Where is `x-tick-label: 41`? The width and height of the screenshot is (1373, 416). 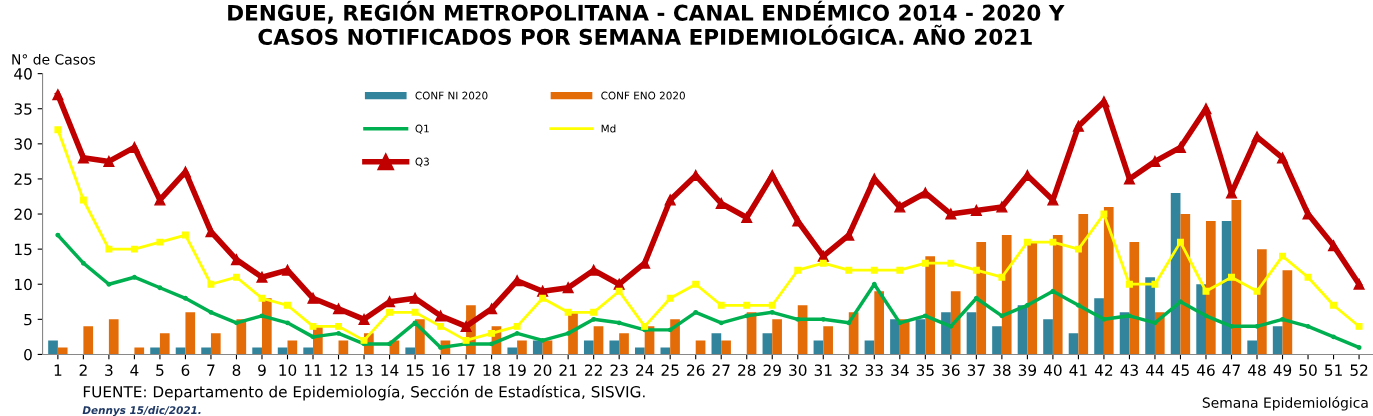 x-tick-label: 41 is located at coordinates (1078, 370).